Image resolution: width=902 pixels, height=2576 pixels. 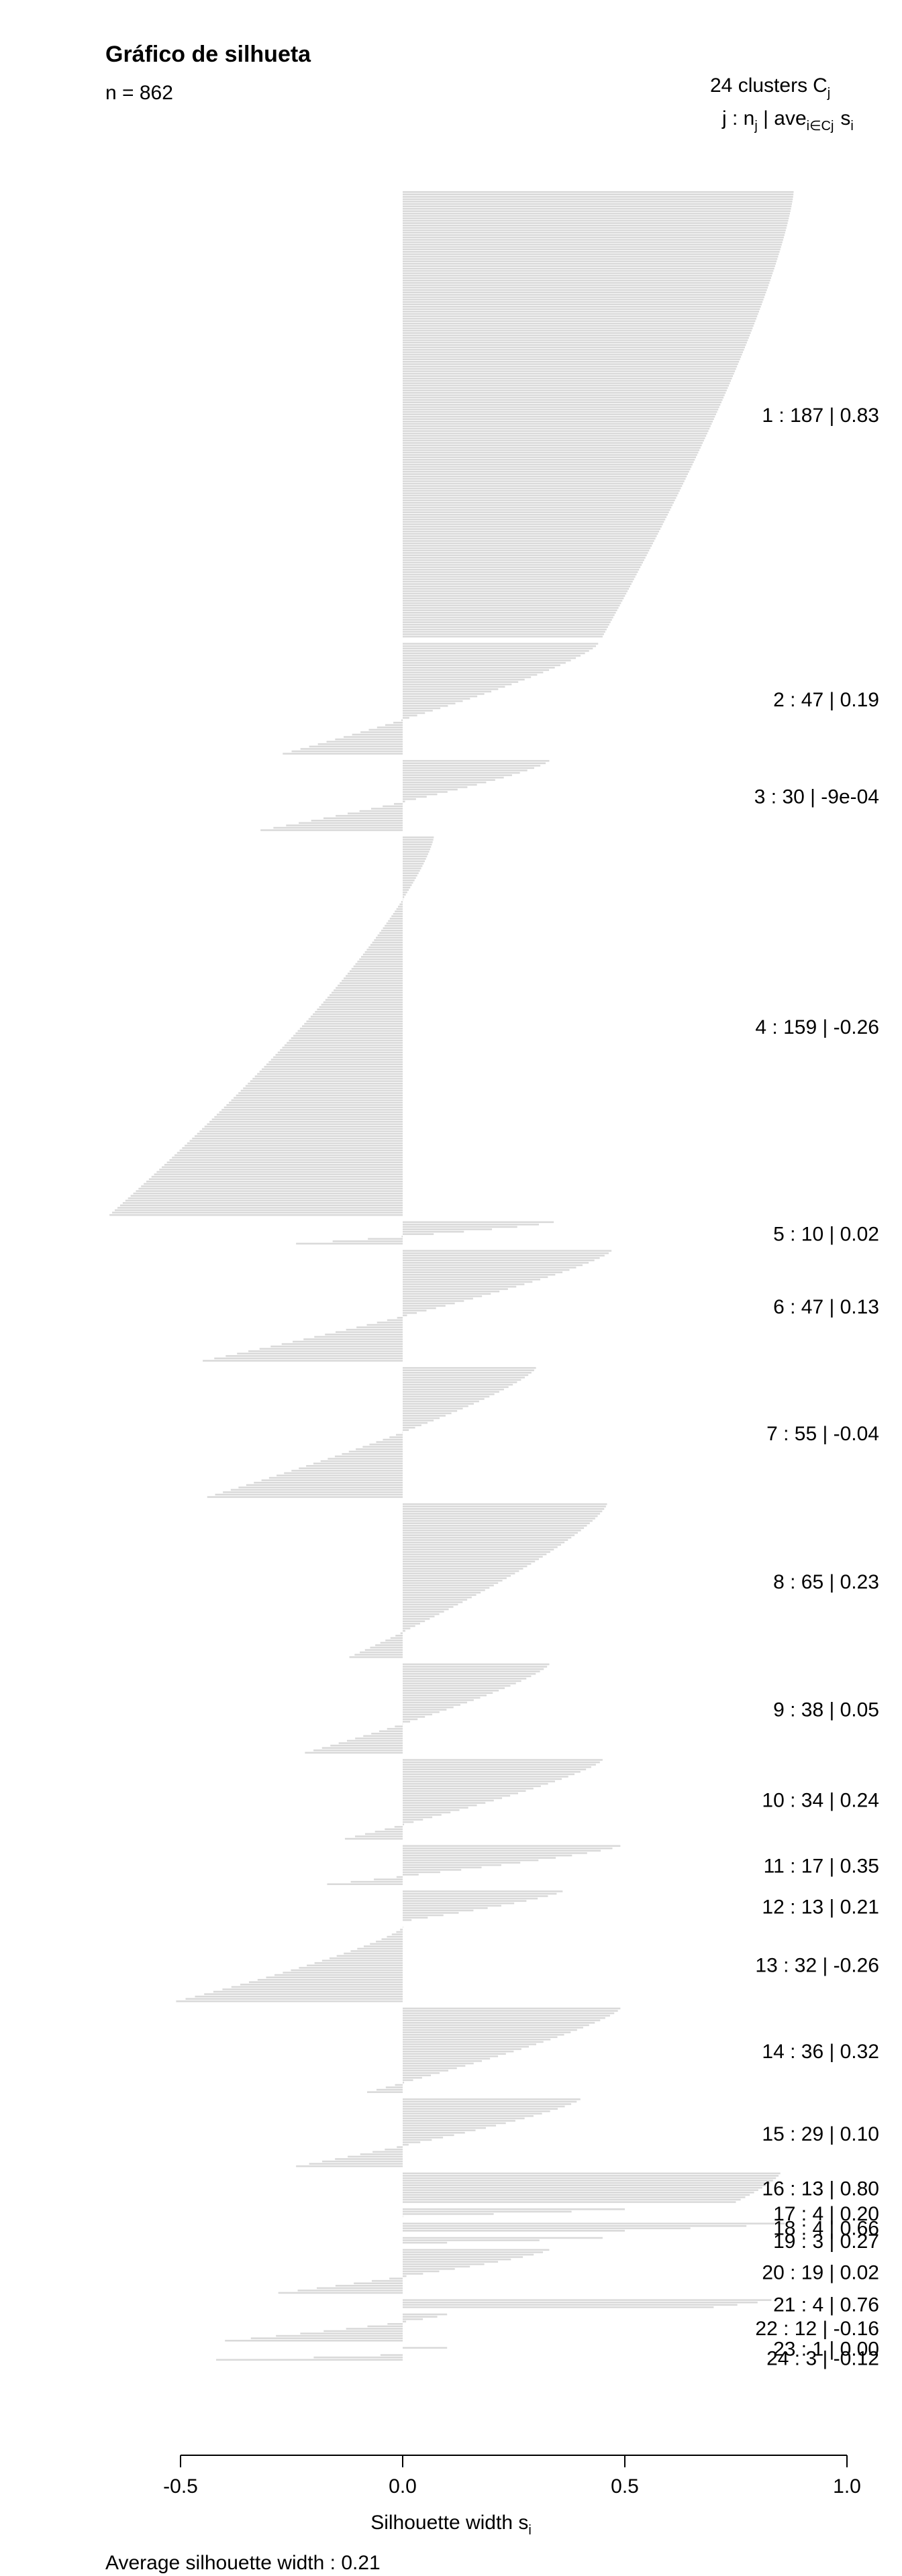 What do you see at coordinates (512, 2476) in the screenshot?
I see `x-axis: -0.5 0.0 0.5 1.0` at bounding box center [512, 2476].